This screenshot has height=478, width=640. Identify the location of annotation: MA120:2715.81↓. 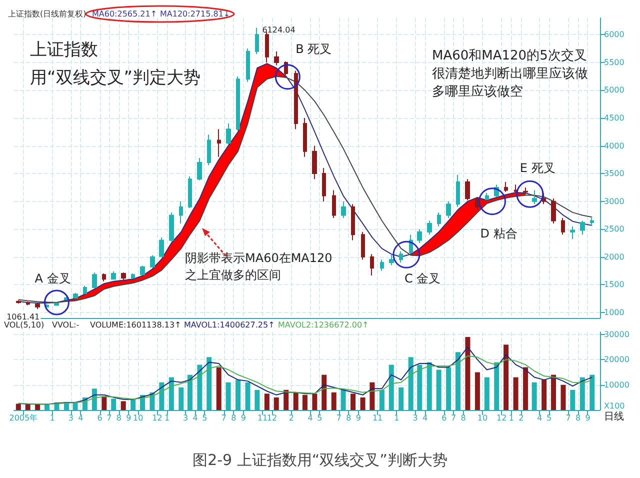
(195, 14).